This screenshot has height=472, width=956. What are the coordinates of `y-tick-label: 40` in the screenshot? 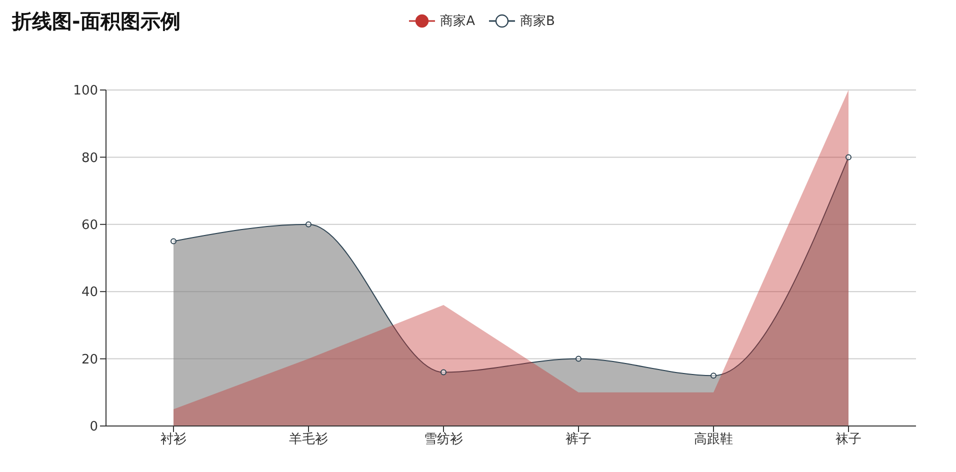 It's located at (89, 292).